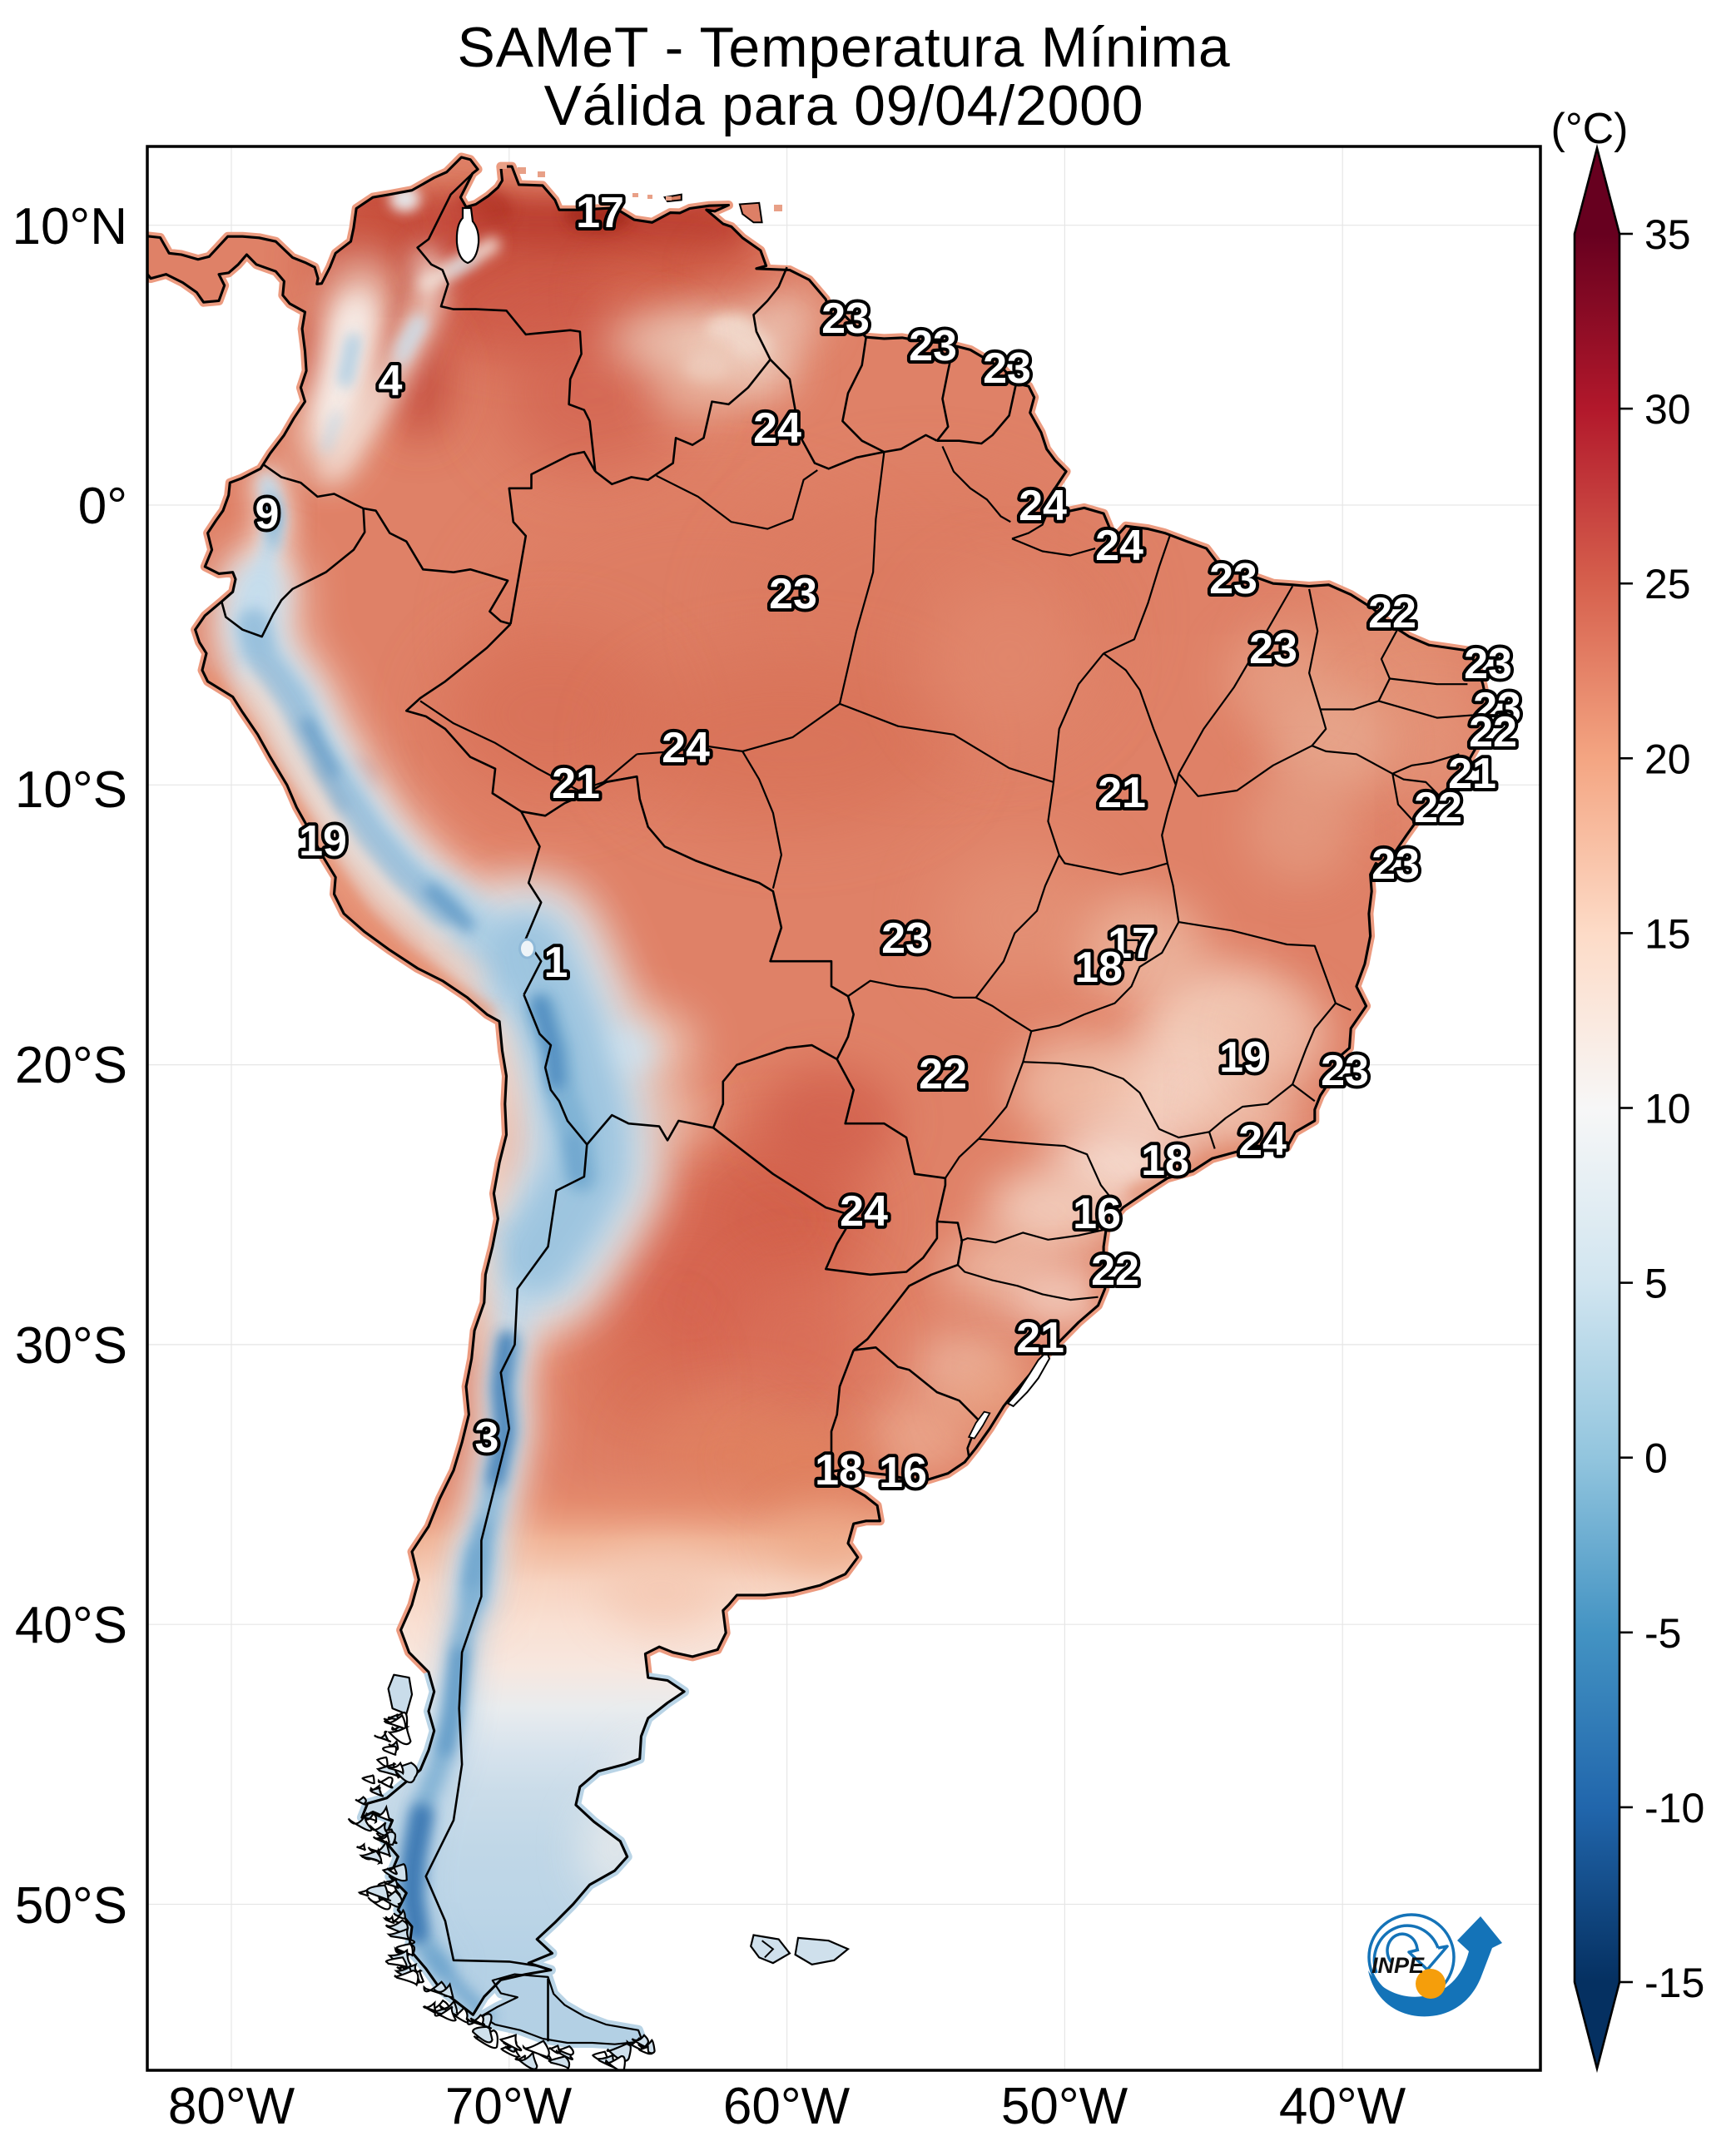 The image size is (1736, 2156). I want to click on svg-text: 0, so click(1656, 1458).